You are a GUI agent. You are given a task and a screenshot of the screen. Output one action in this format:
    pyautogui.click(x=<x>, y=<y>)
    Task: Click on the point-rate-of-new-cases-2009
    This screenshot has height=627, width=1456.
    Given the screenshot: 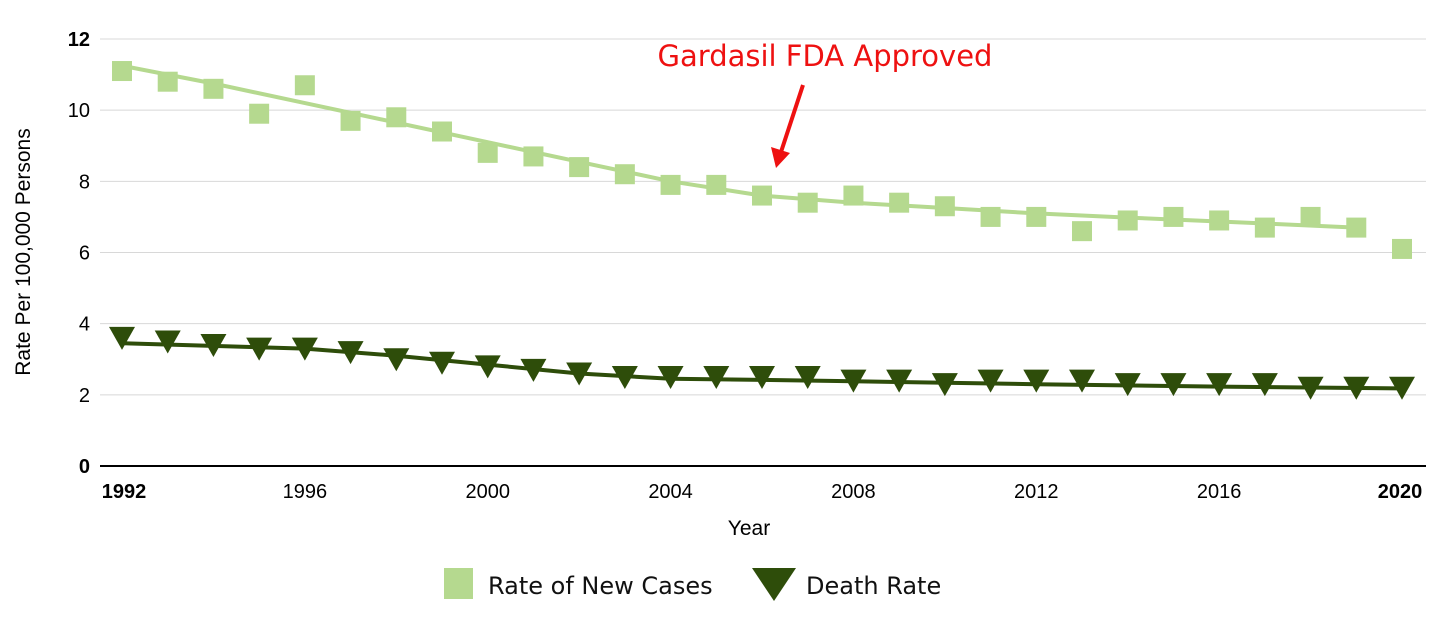 What is the action you would take?
    pyautogui.click(x=899, y=202)
    